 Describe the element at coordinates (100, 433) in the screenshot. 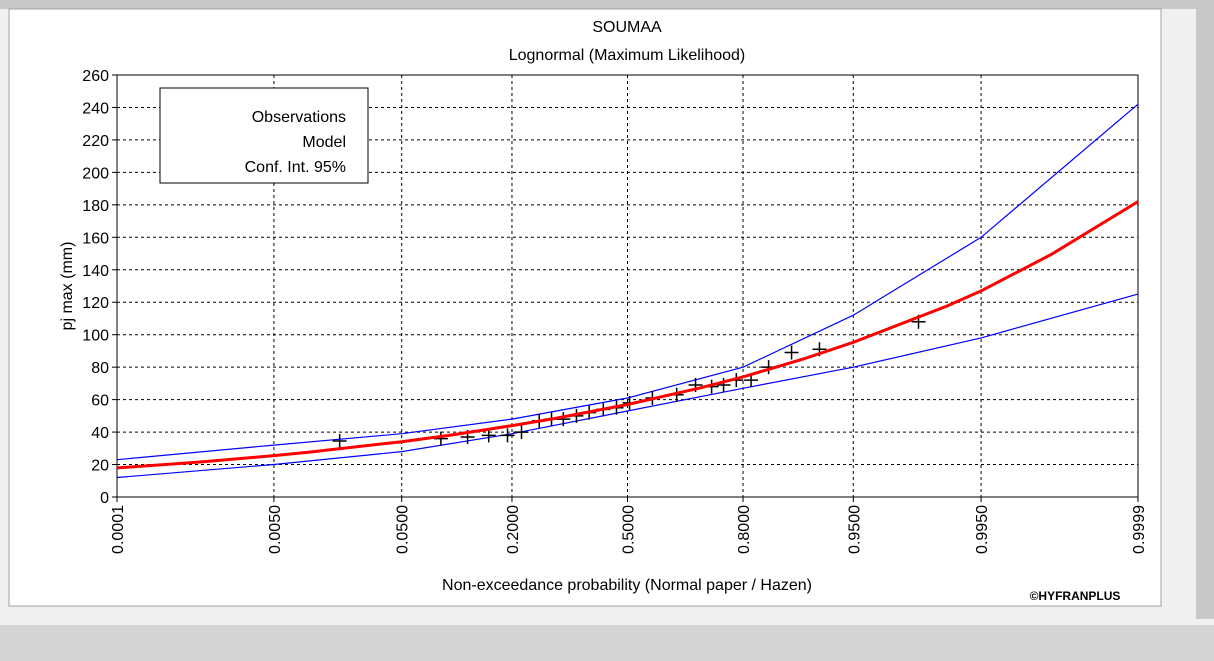

I see `y-tick-label: 40` at that location.